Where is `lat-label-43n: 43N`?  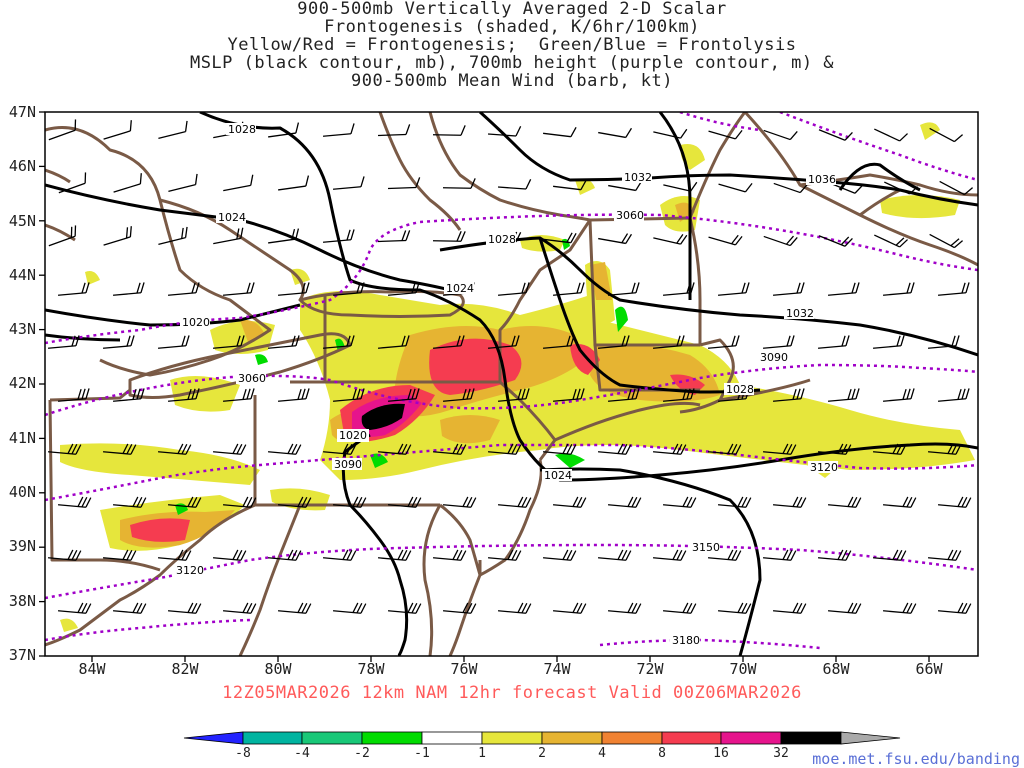
lat-label-43n: 43N is located at coordinates (22, 329).